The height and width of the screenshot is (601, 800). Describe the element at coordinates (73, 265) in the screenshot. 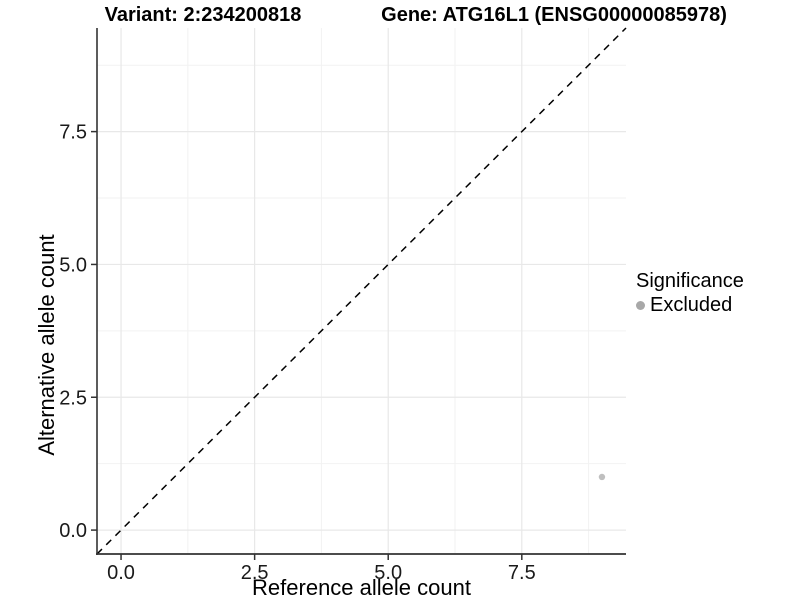

I see `y-tick-label: 5.0` at that location.